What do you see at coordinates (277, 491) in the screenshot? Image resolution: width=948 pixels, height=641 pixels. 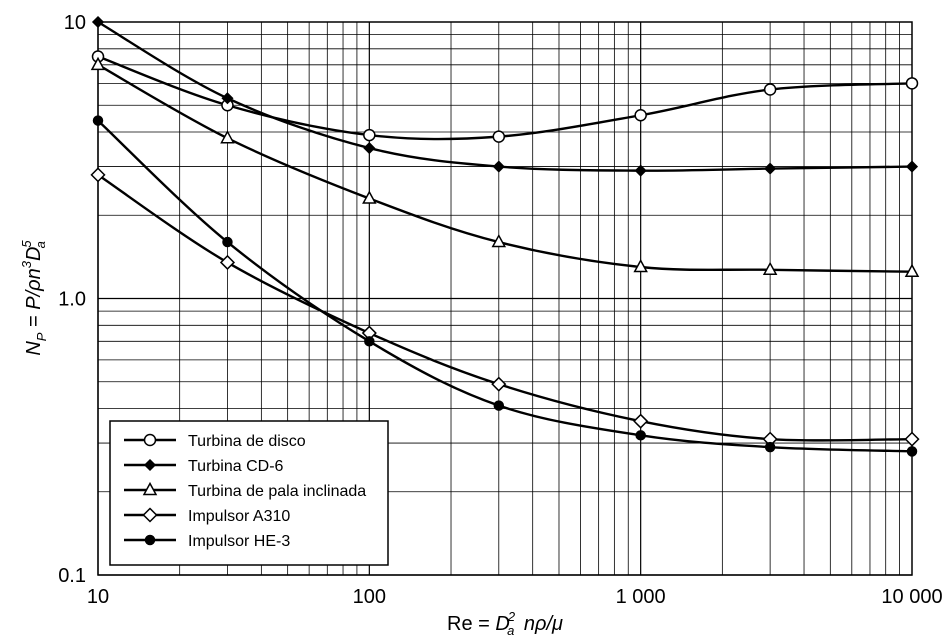 I see `legend-label: Turbina de pala inclinada` at bounding box center [277, 491].